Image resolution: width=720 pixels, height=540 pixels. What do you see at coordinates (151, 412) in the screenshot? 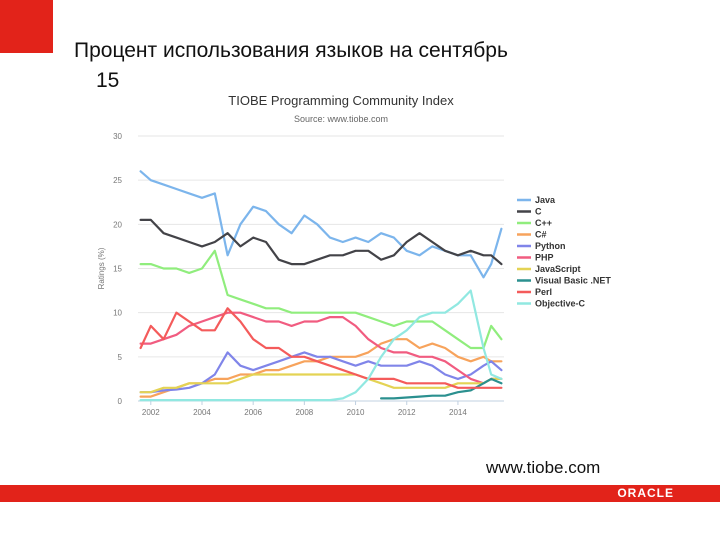
I see `x-tick-label: 2002` at bounding box center [151, 412].